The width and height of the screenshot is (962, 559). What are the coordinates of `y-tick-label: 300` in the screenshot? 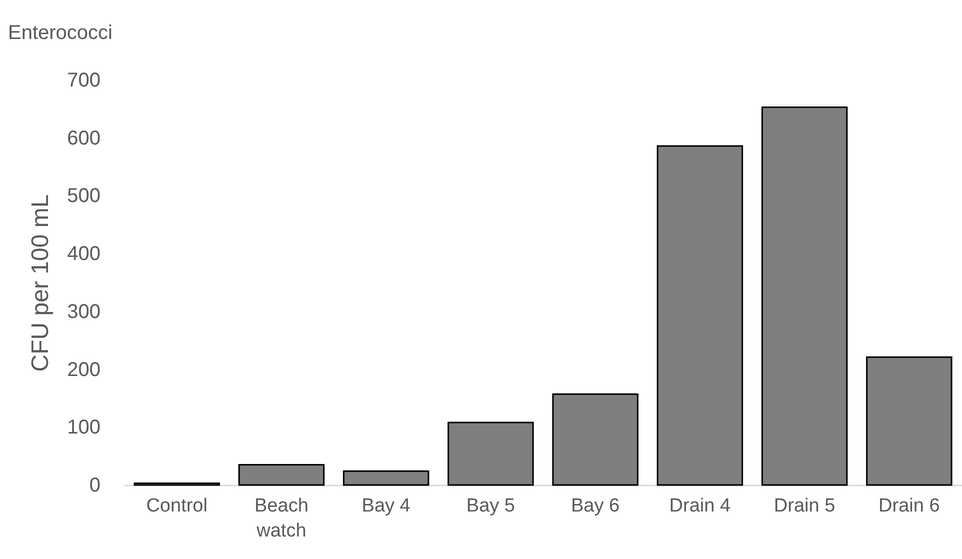 It's located at (83, 311).